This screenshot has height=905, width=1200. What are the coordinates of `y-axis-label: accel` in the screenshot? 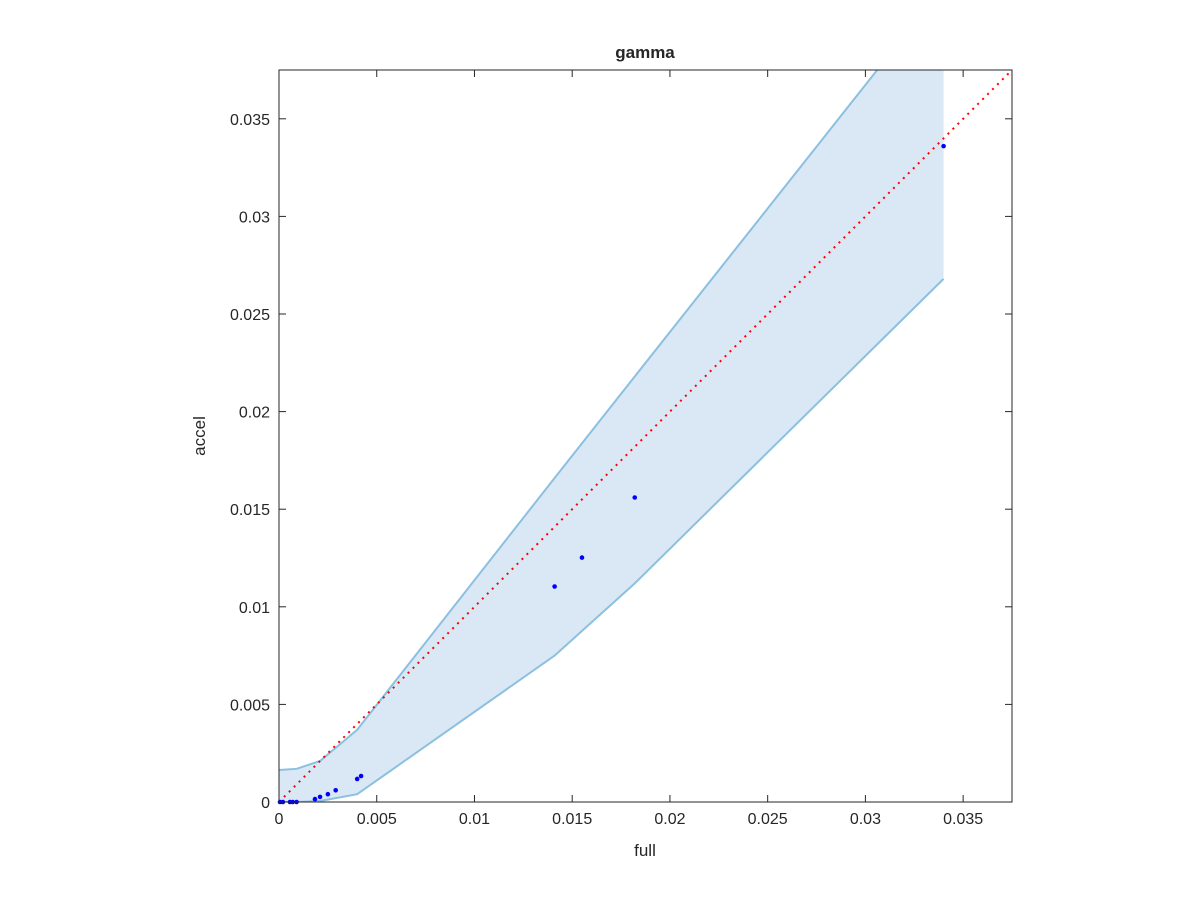 It's located at (199, 436).